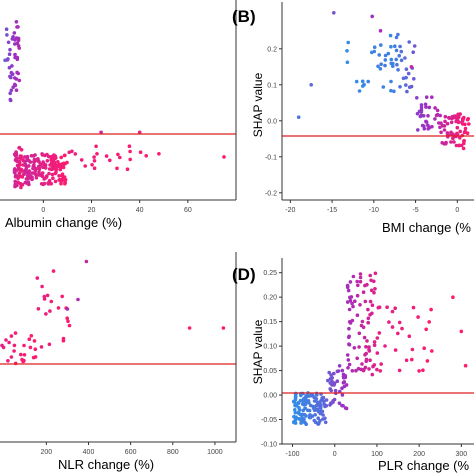  What do you see at coordinates (269, 445) in the screenshot?
I see `y-tick-label: -0.10` at bounding box center [269, 445].